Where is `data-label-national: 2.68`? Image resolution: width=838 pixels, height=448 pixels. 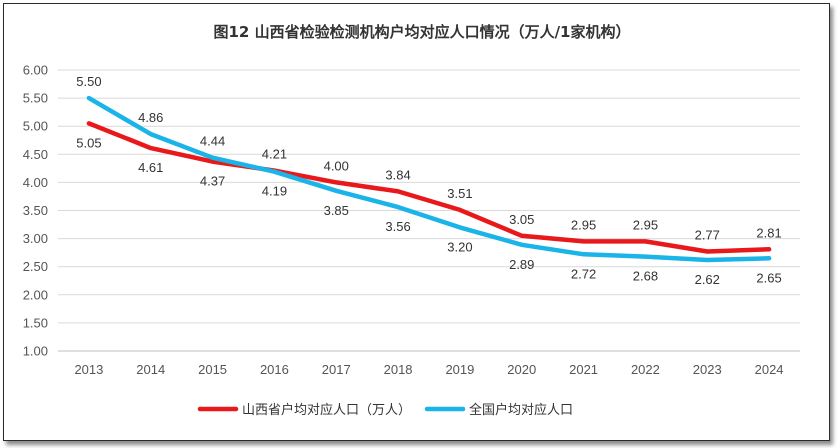 data-label-national: 2.68 is located at coordinates (645, 276).